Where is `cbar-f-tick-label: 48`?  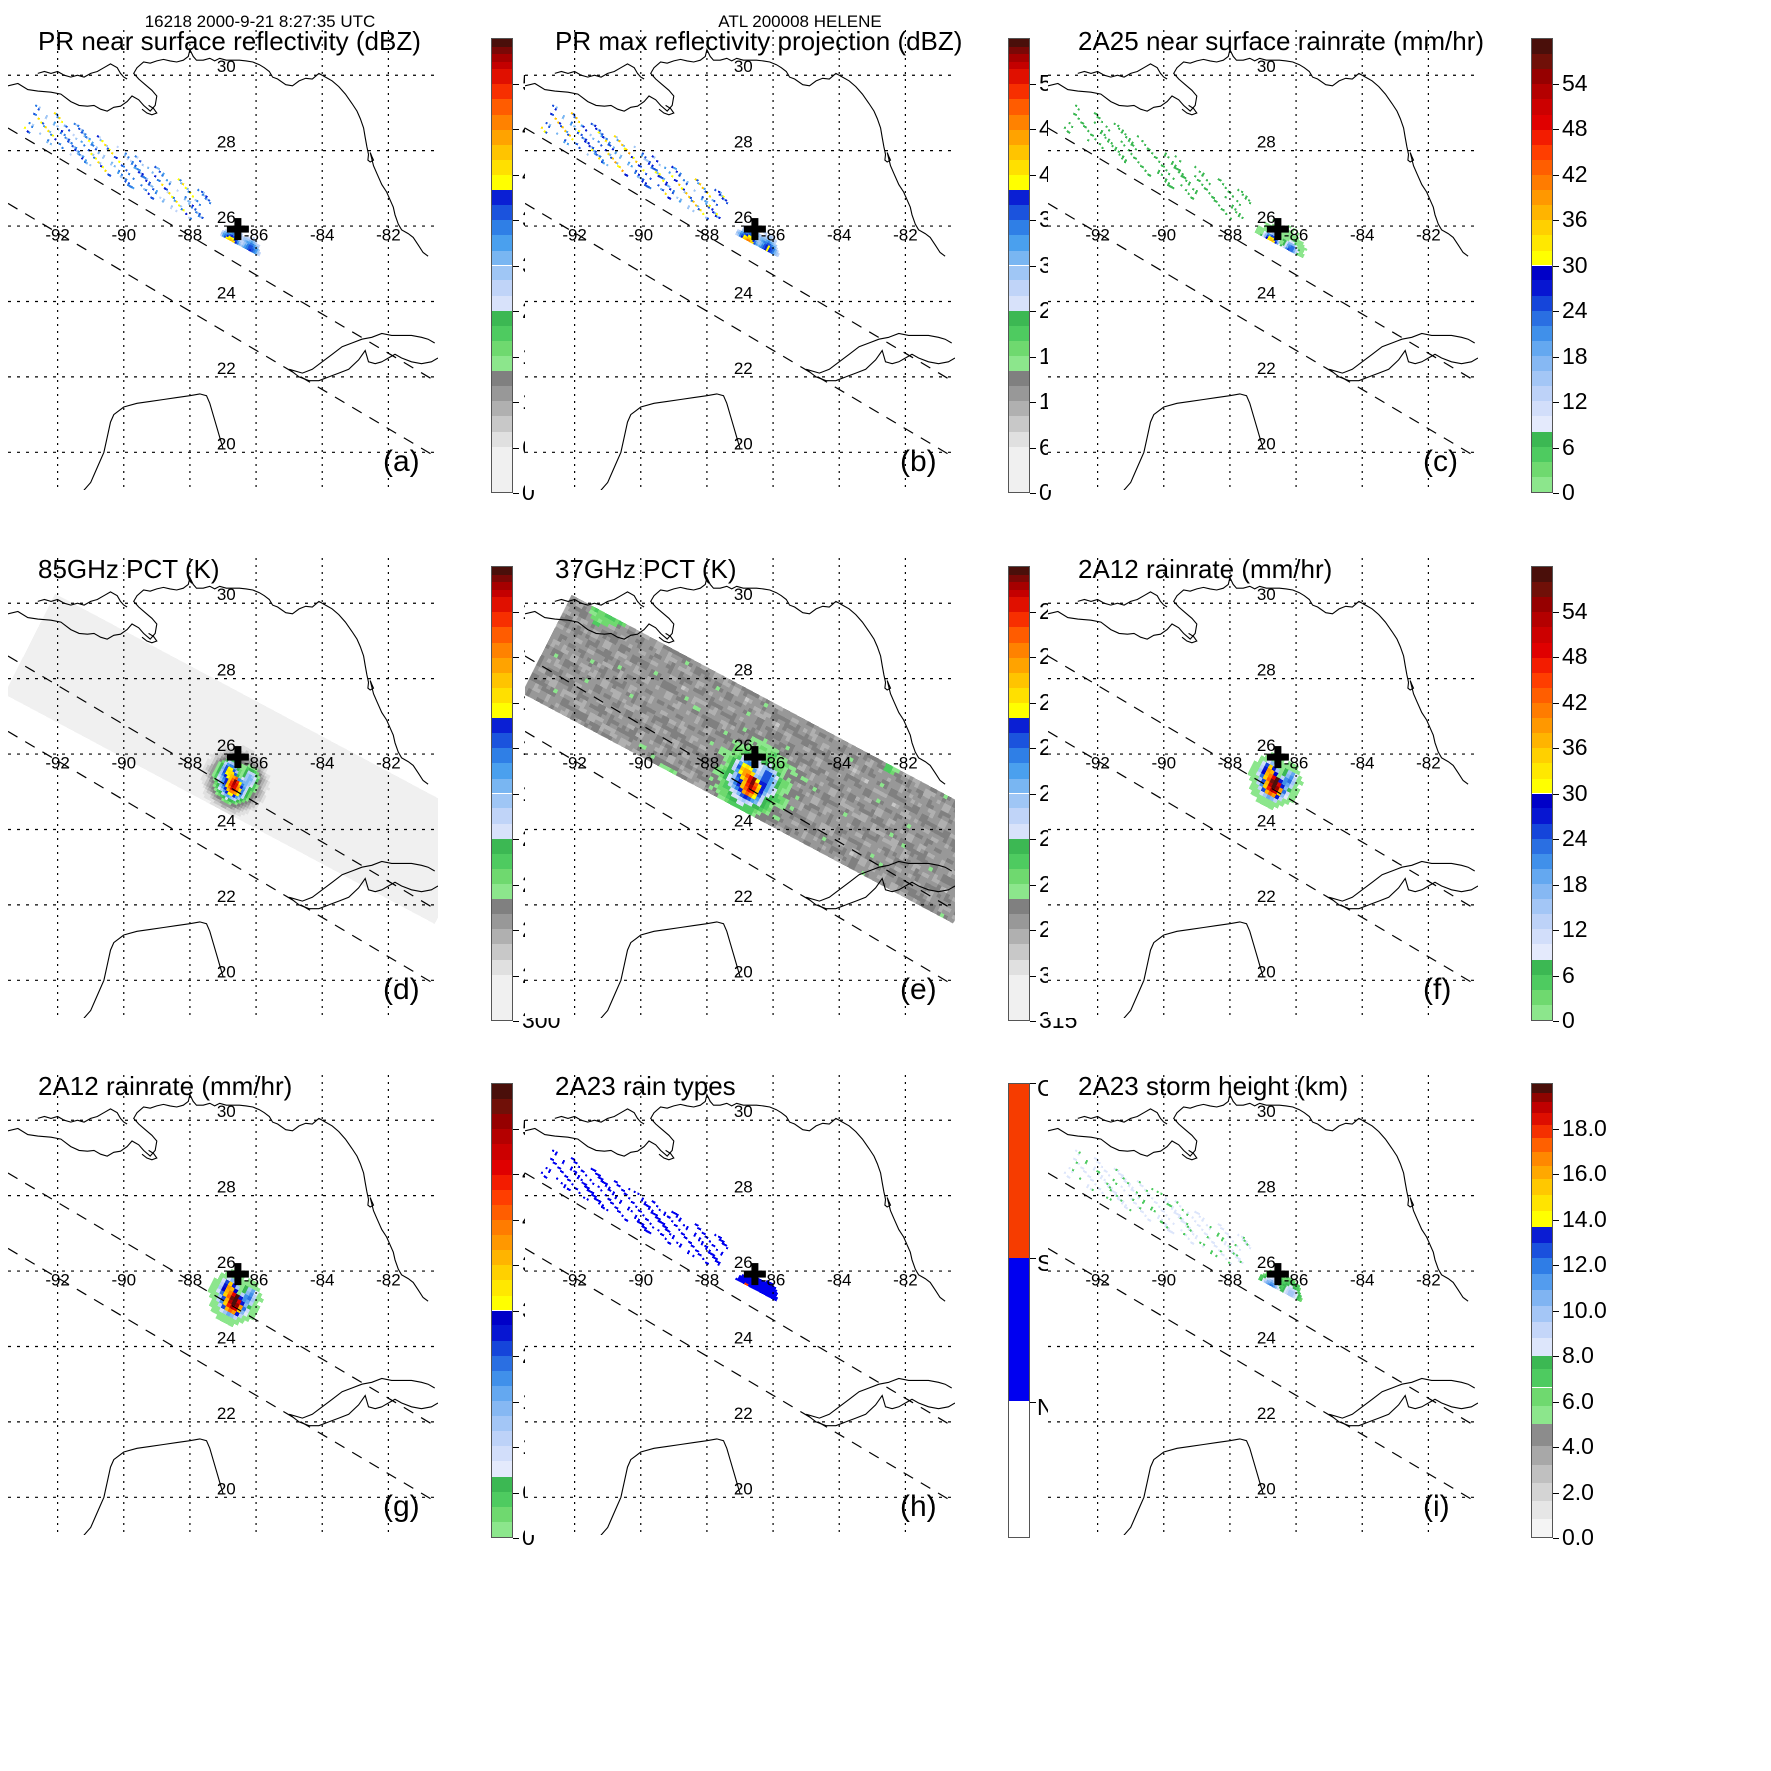 cbar-f-tick-label: 48 is located at coordinates (1575, 656).